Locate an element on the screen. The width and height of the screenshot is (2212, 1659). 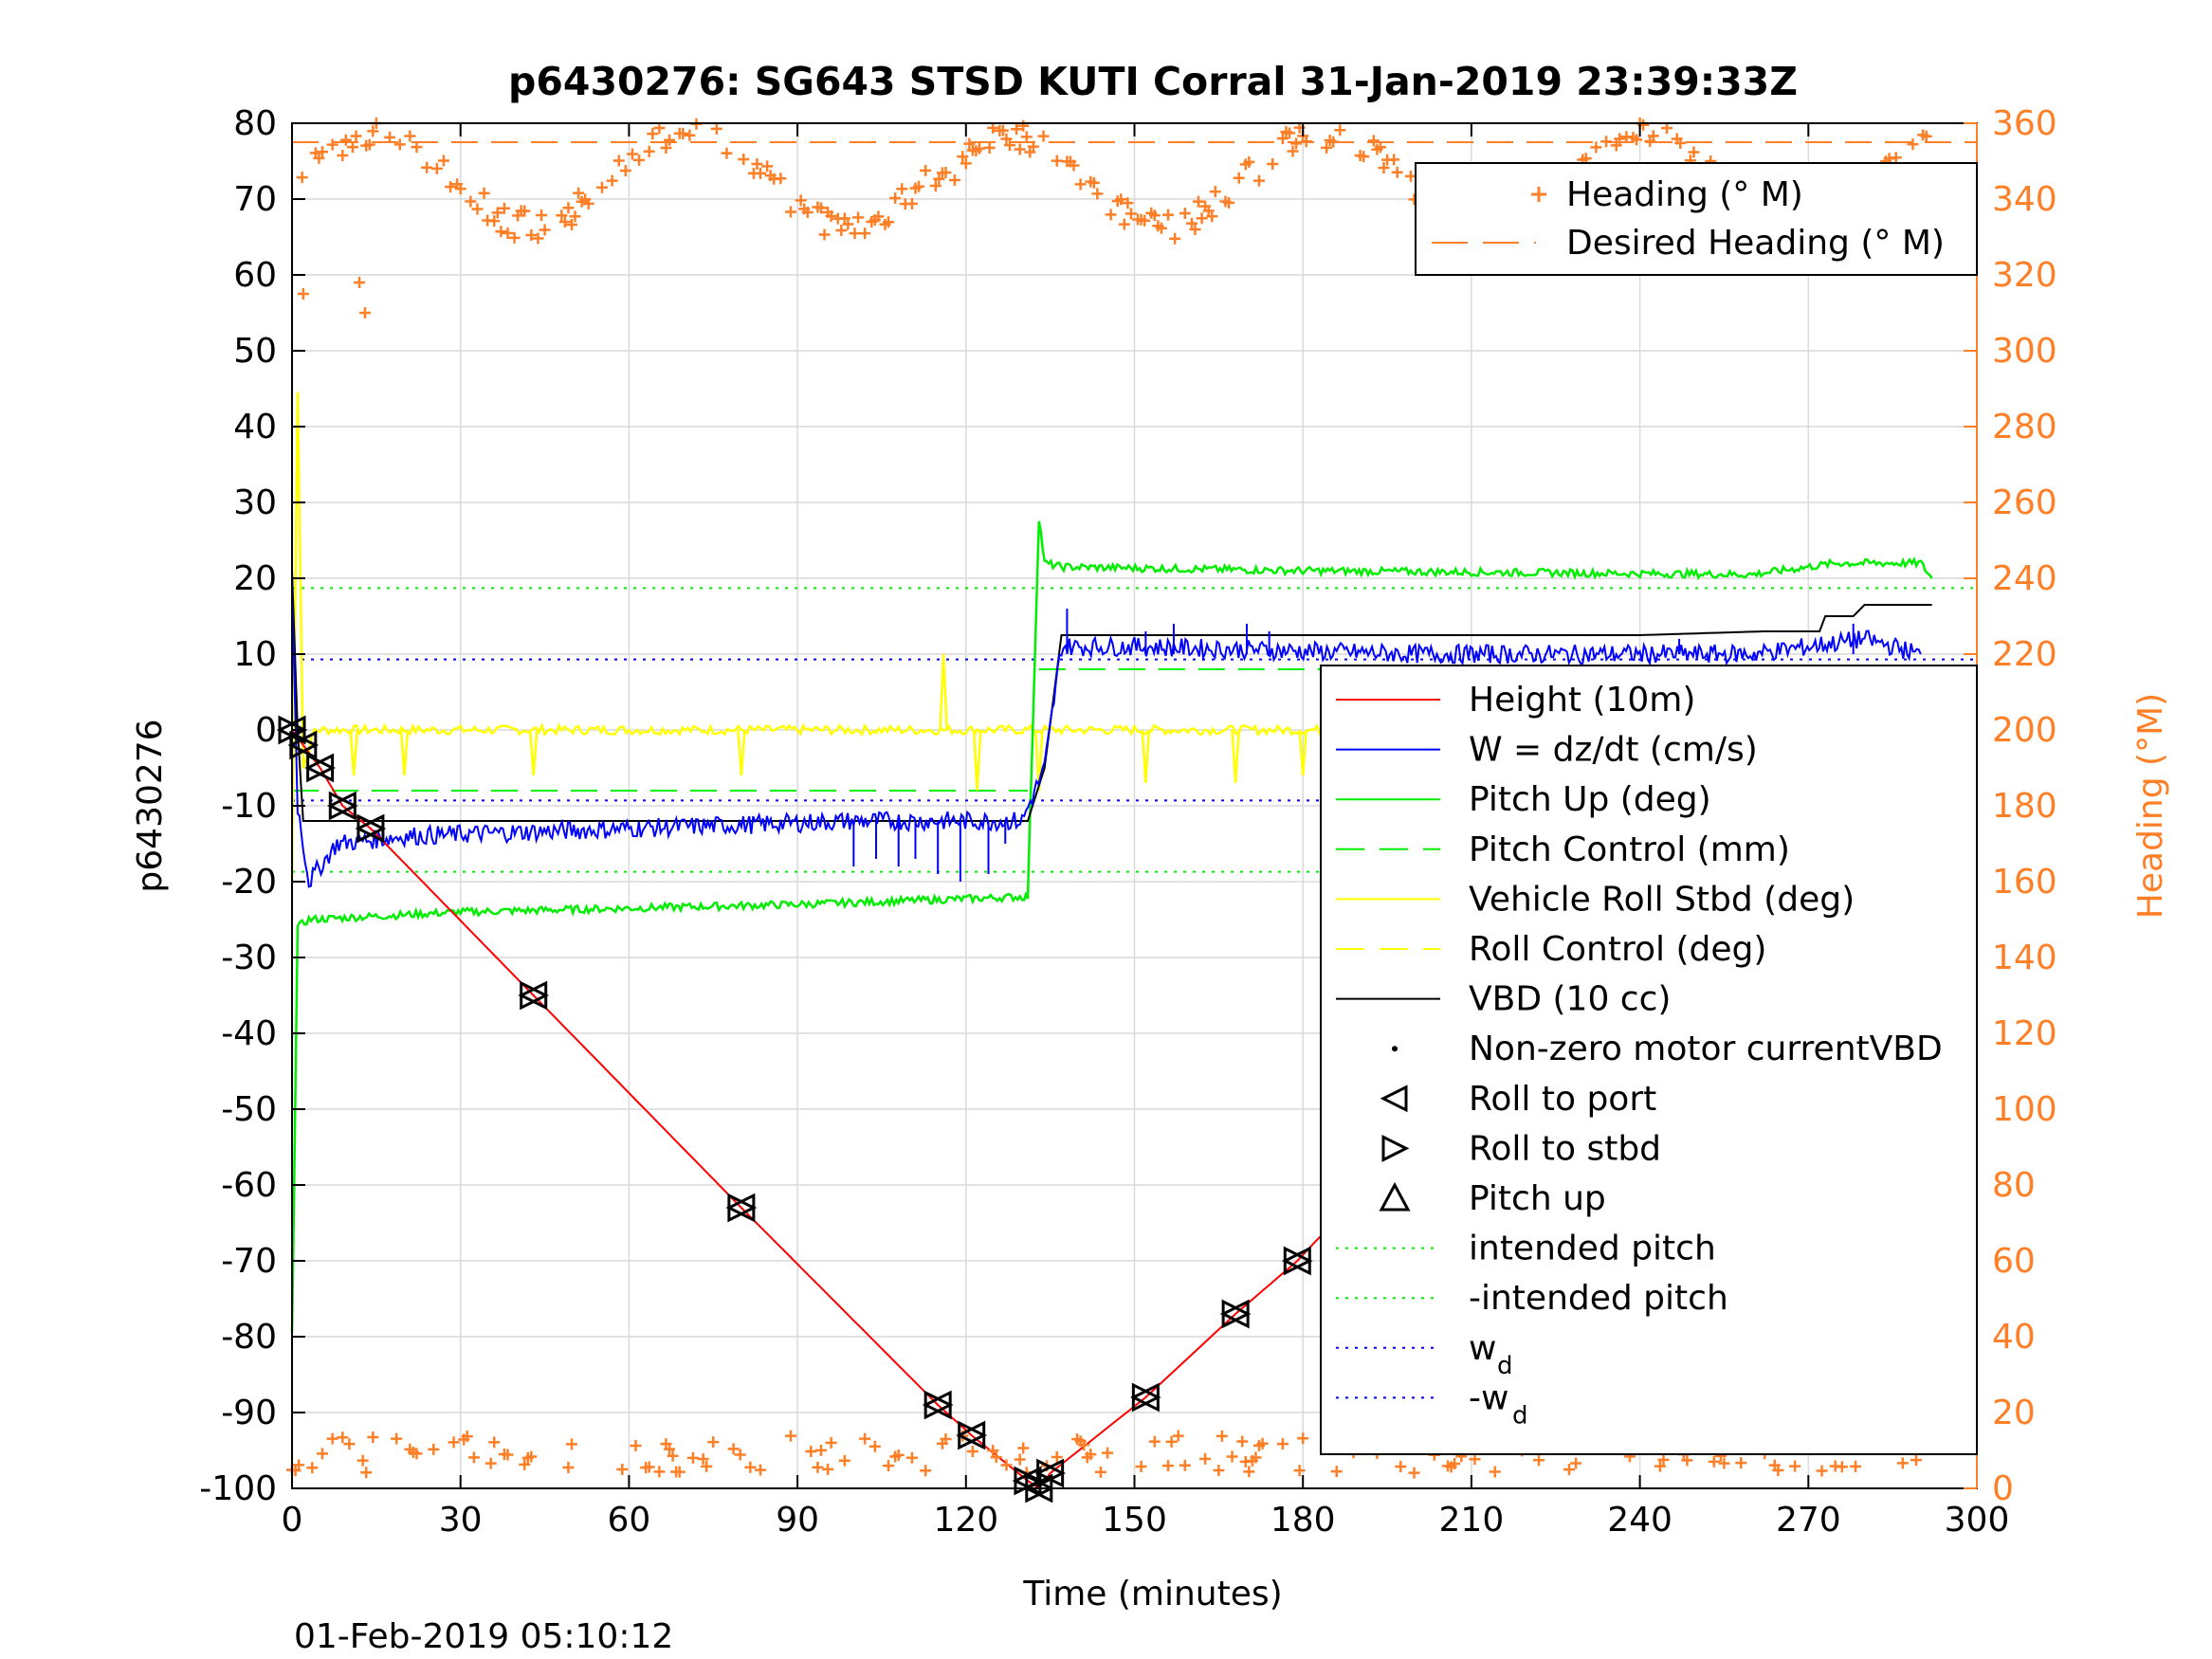
legend-dot-icon is located at coordinates (1395, 1049).